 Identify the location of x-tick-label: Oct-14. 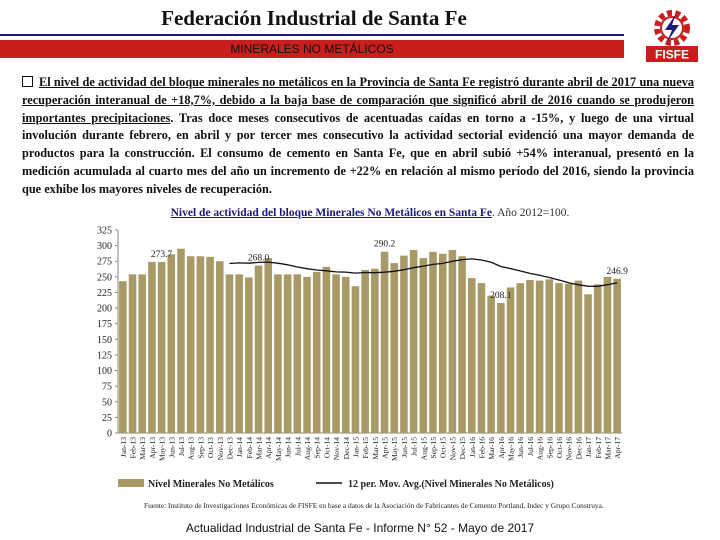
(326, 447).